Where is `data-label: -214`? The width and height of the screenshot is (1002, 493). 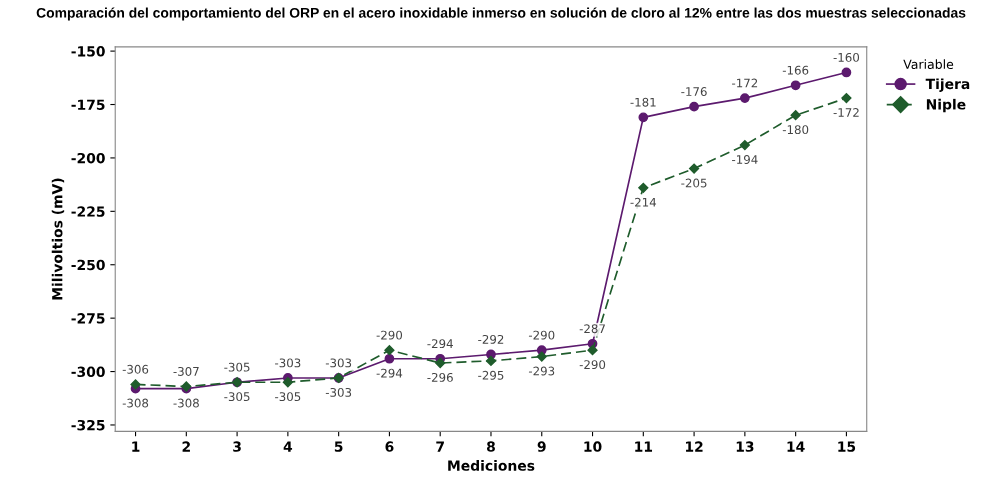 data-label: -214 is located at coordinates (643, 202).